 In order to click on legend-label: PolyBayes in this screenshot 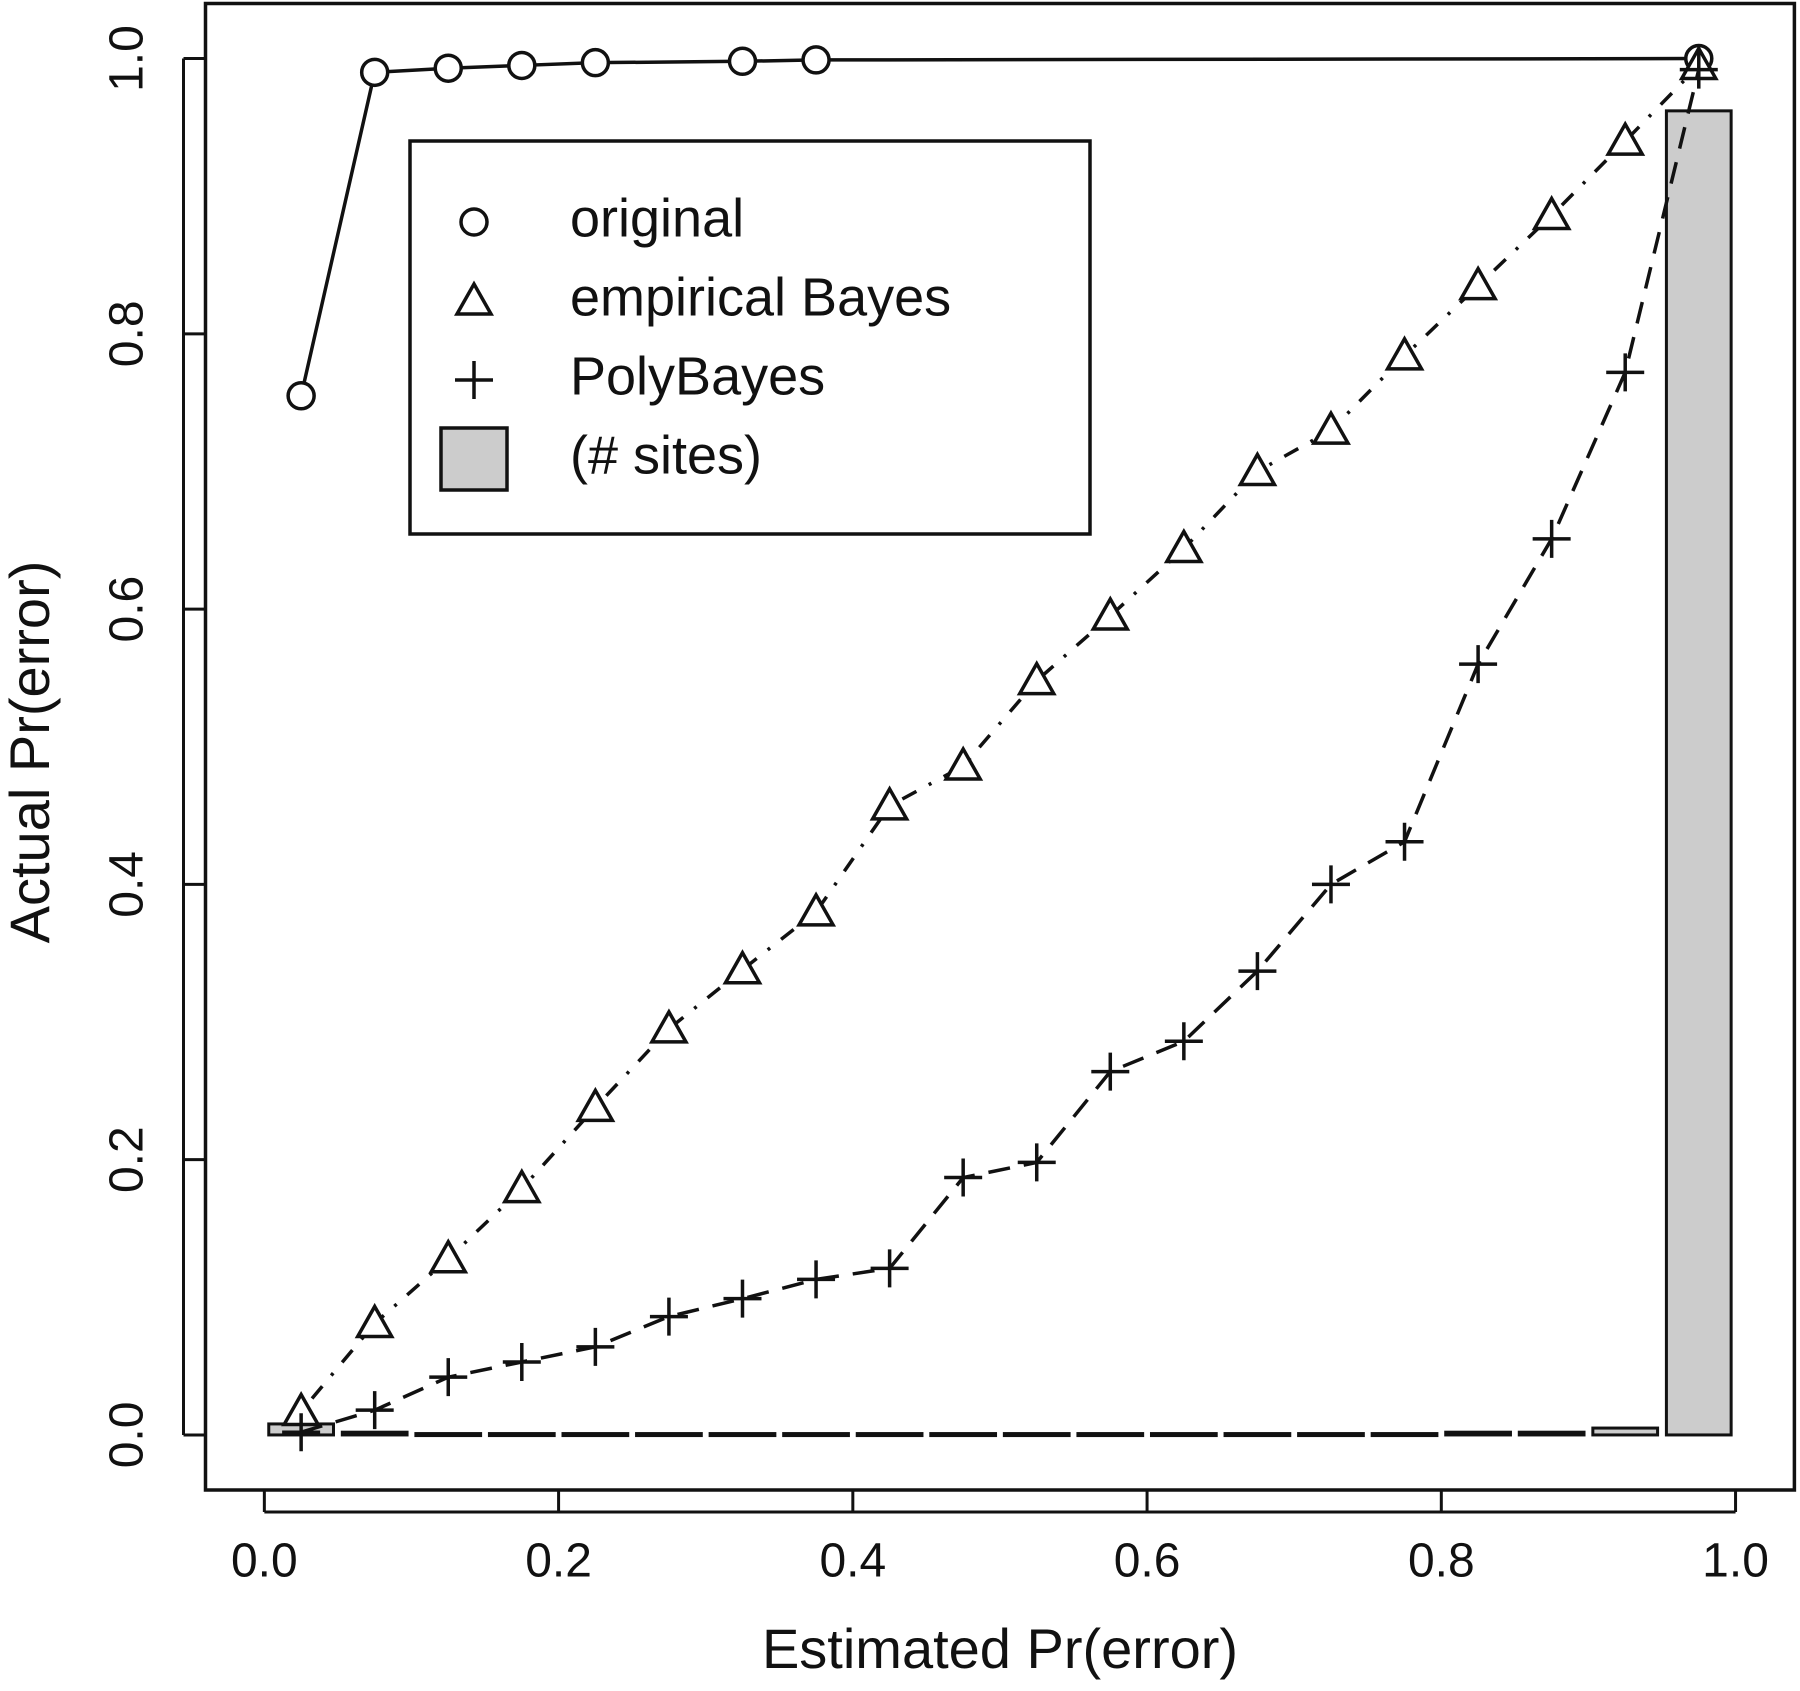, I will do `click(697, 376)`.